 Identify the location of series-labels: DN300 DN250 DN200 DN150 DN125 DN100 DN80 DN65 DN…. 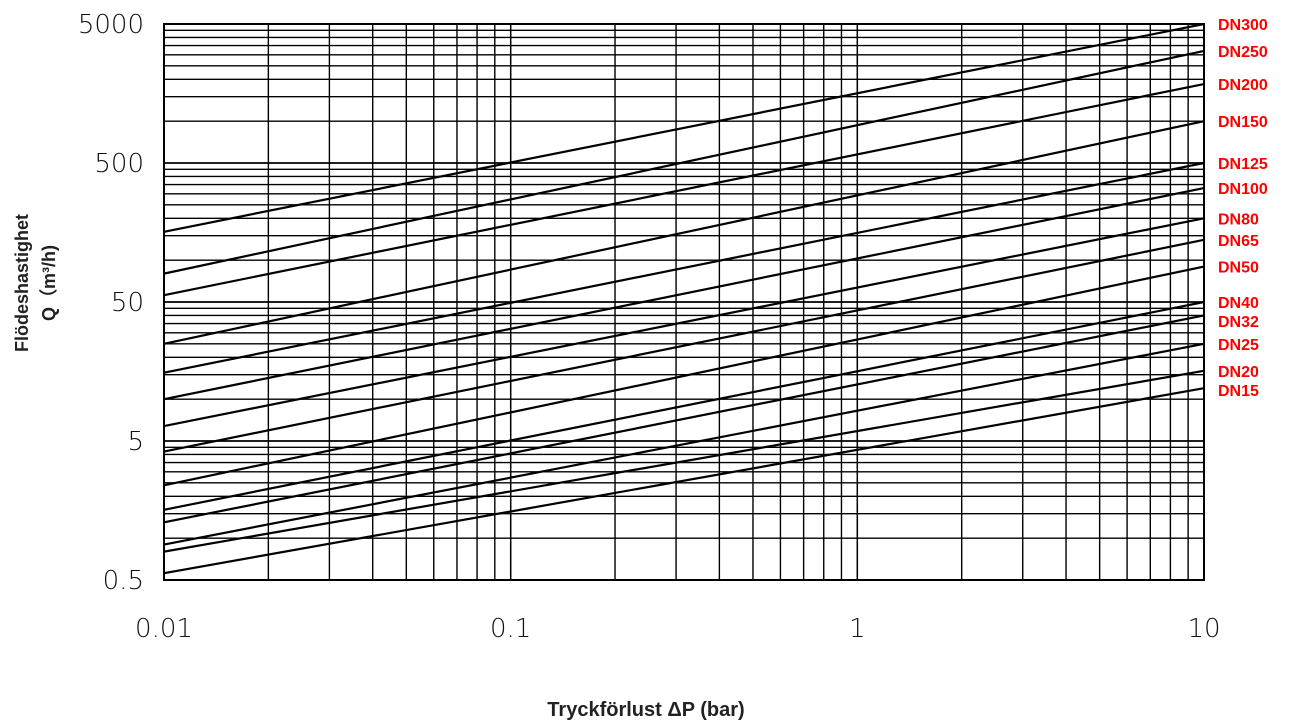
(1243, 208).